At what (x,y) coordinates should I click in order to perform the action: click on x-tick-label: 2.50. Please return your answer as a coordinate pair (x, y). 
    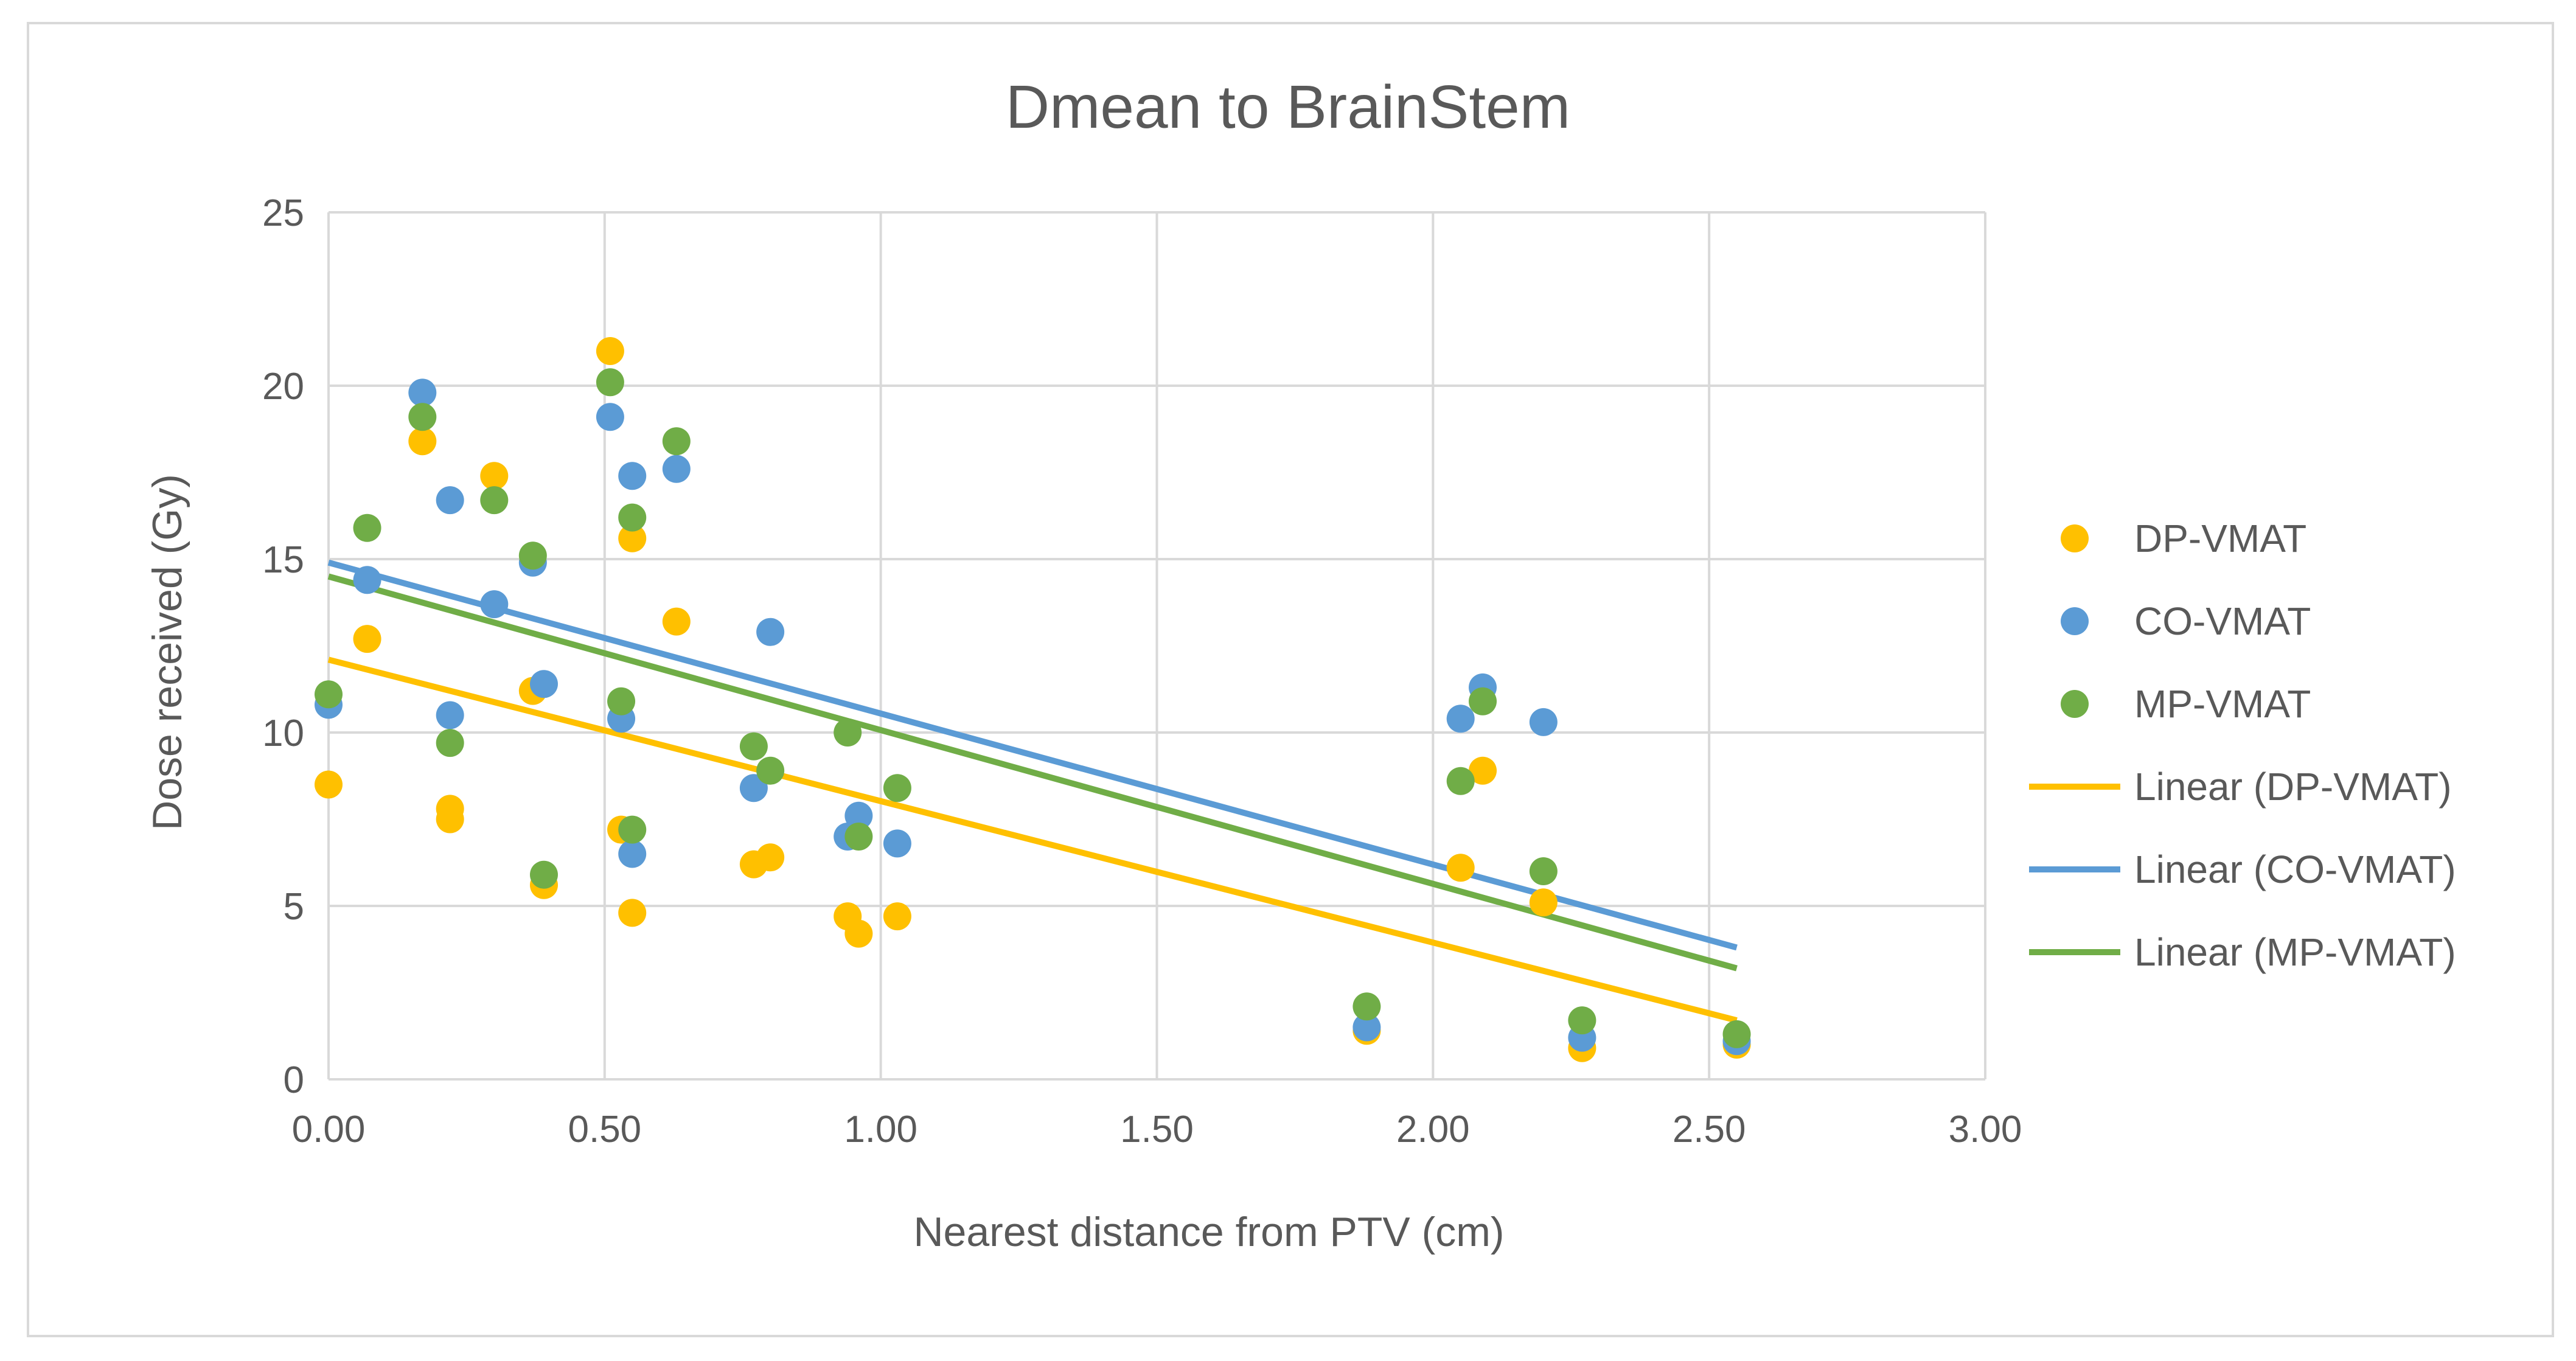
    Looking at the image, I should click on (1709, 1129).